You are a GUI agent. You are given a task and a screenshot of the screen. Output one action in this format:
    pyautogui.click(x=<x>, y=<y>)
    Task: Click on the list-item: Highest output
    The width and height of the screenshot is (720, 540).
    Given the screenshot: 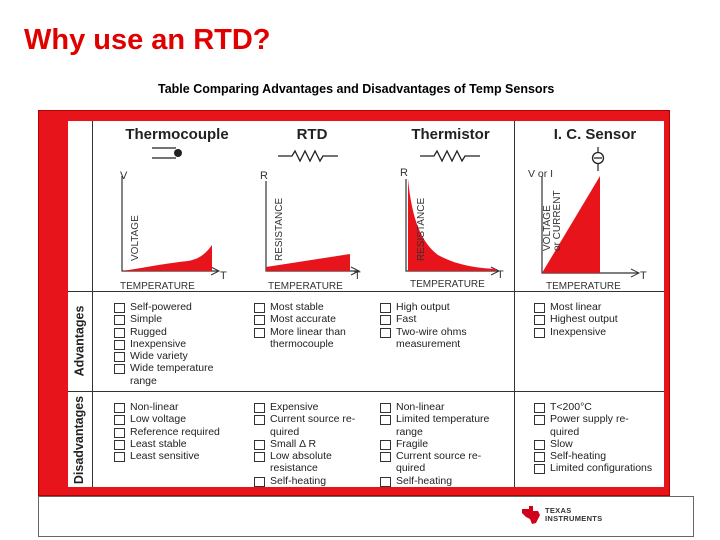 What is the action you would take?
    pyautogui.click(x=599, y=319)
    